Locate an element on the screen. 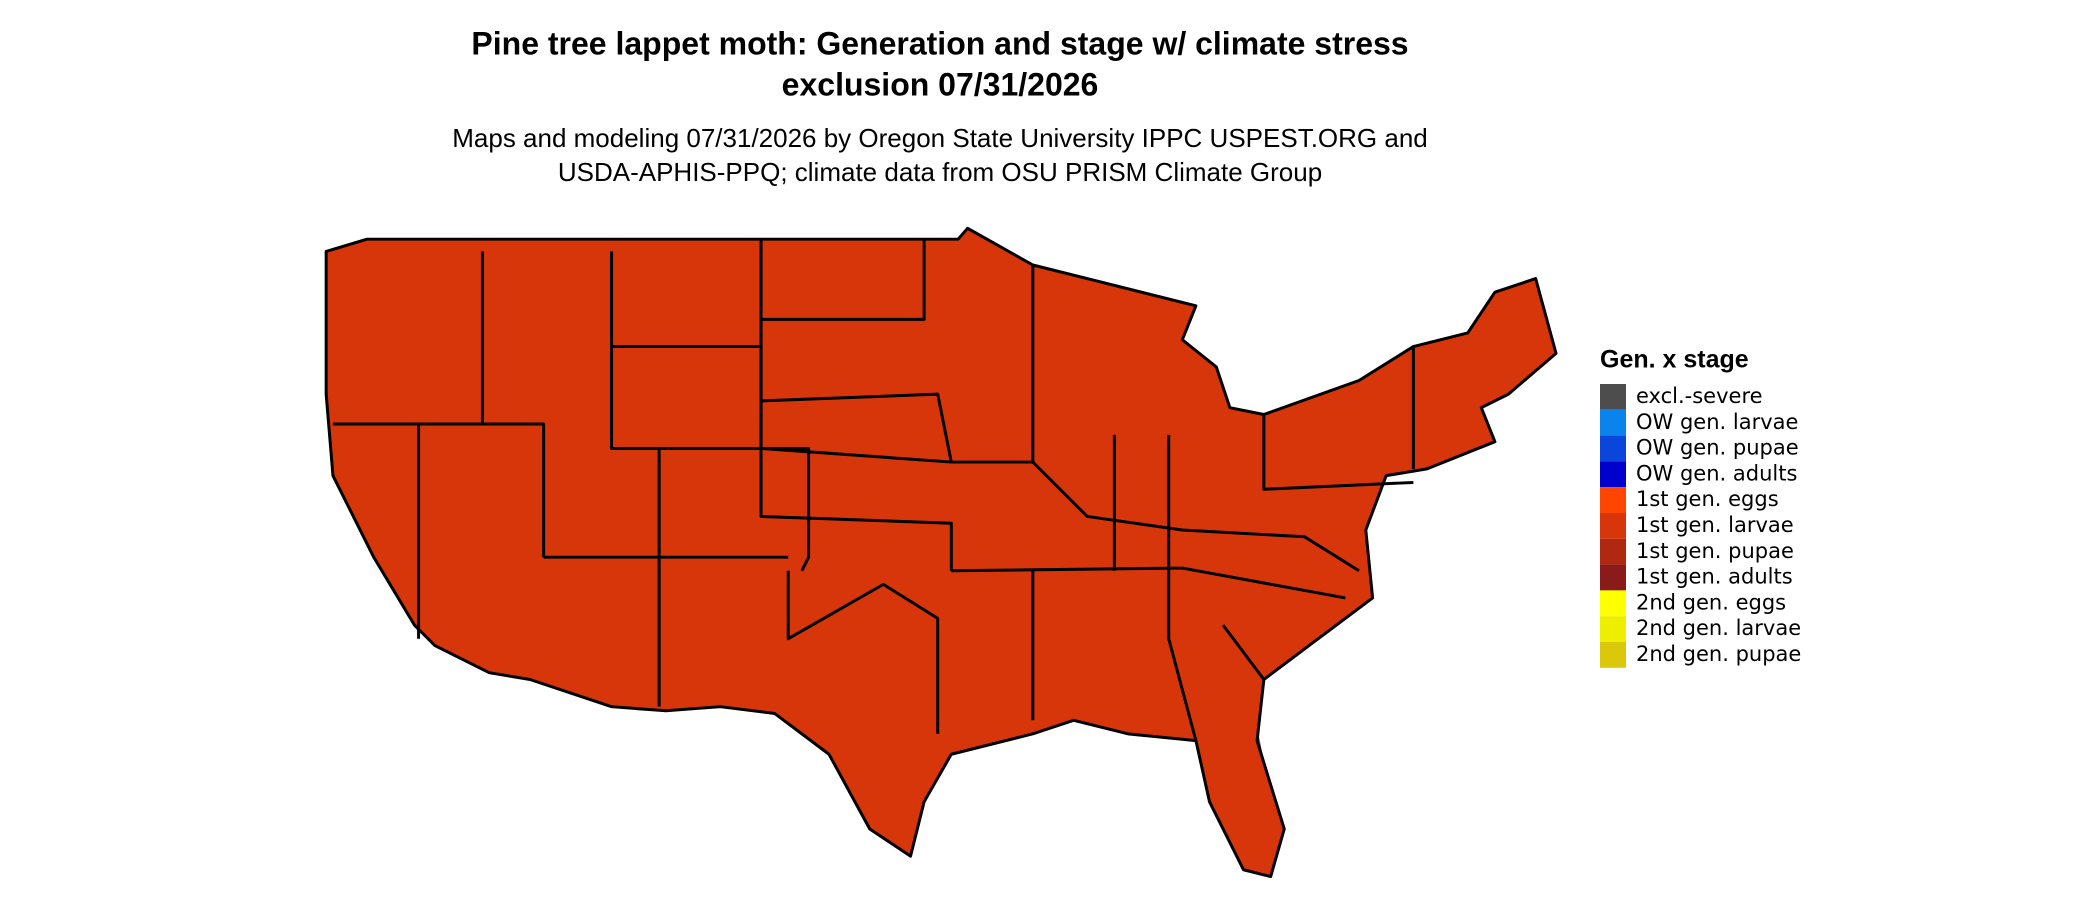 This screenshot has height=897, width=2100. legend-label: OW gen. adults is located at coordinates (1716, 473).